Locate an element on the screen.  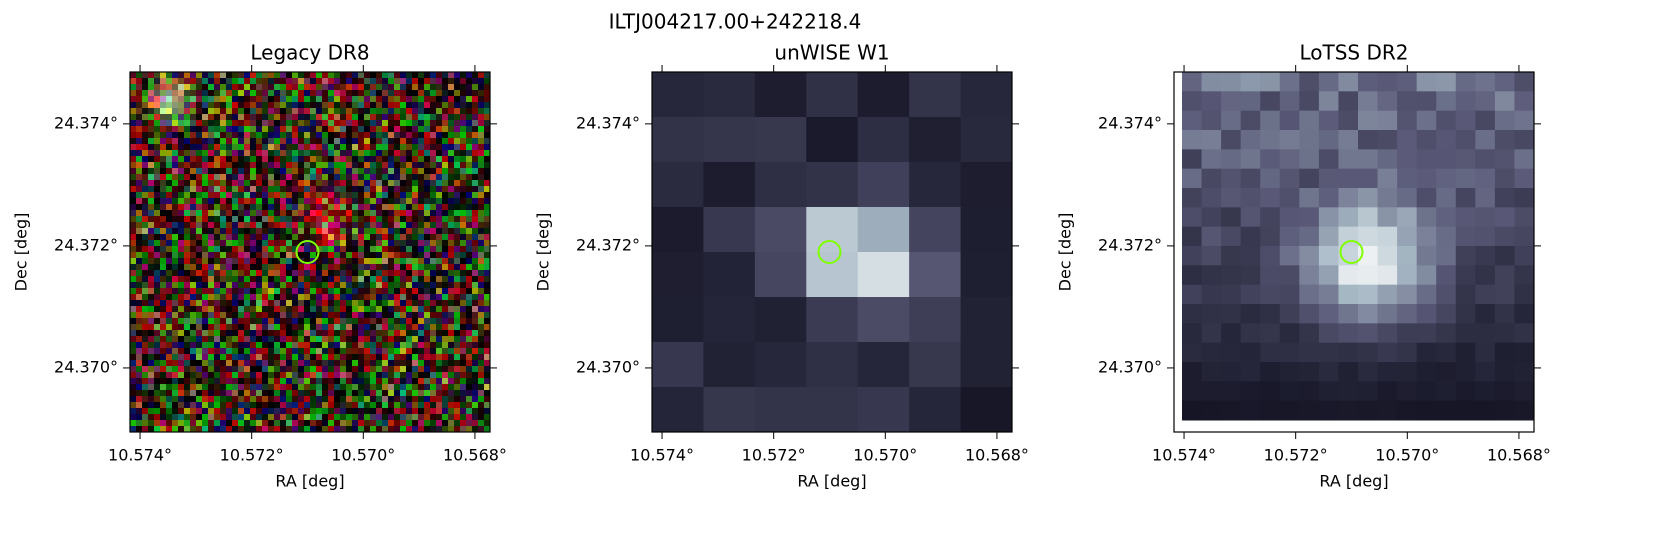
y-tick-label: 24.370° is located at coordinates (608, 366).